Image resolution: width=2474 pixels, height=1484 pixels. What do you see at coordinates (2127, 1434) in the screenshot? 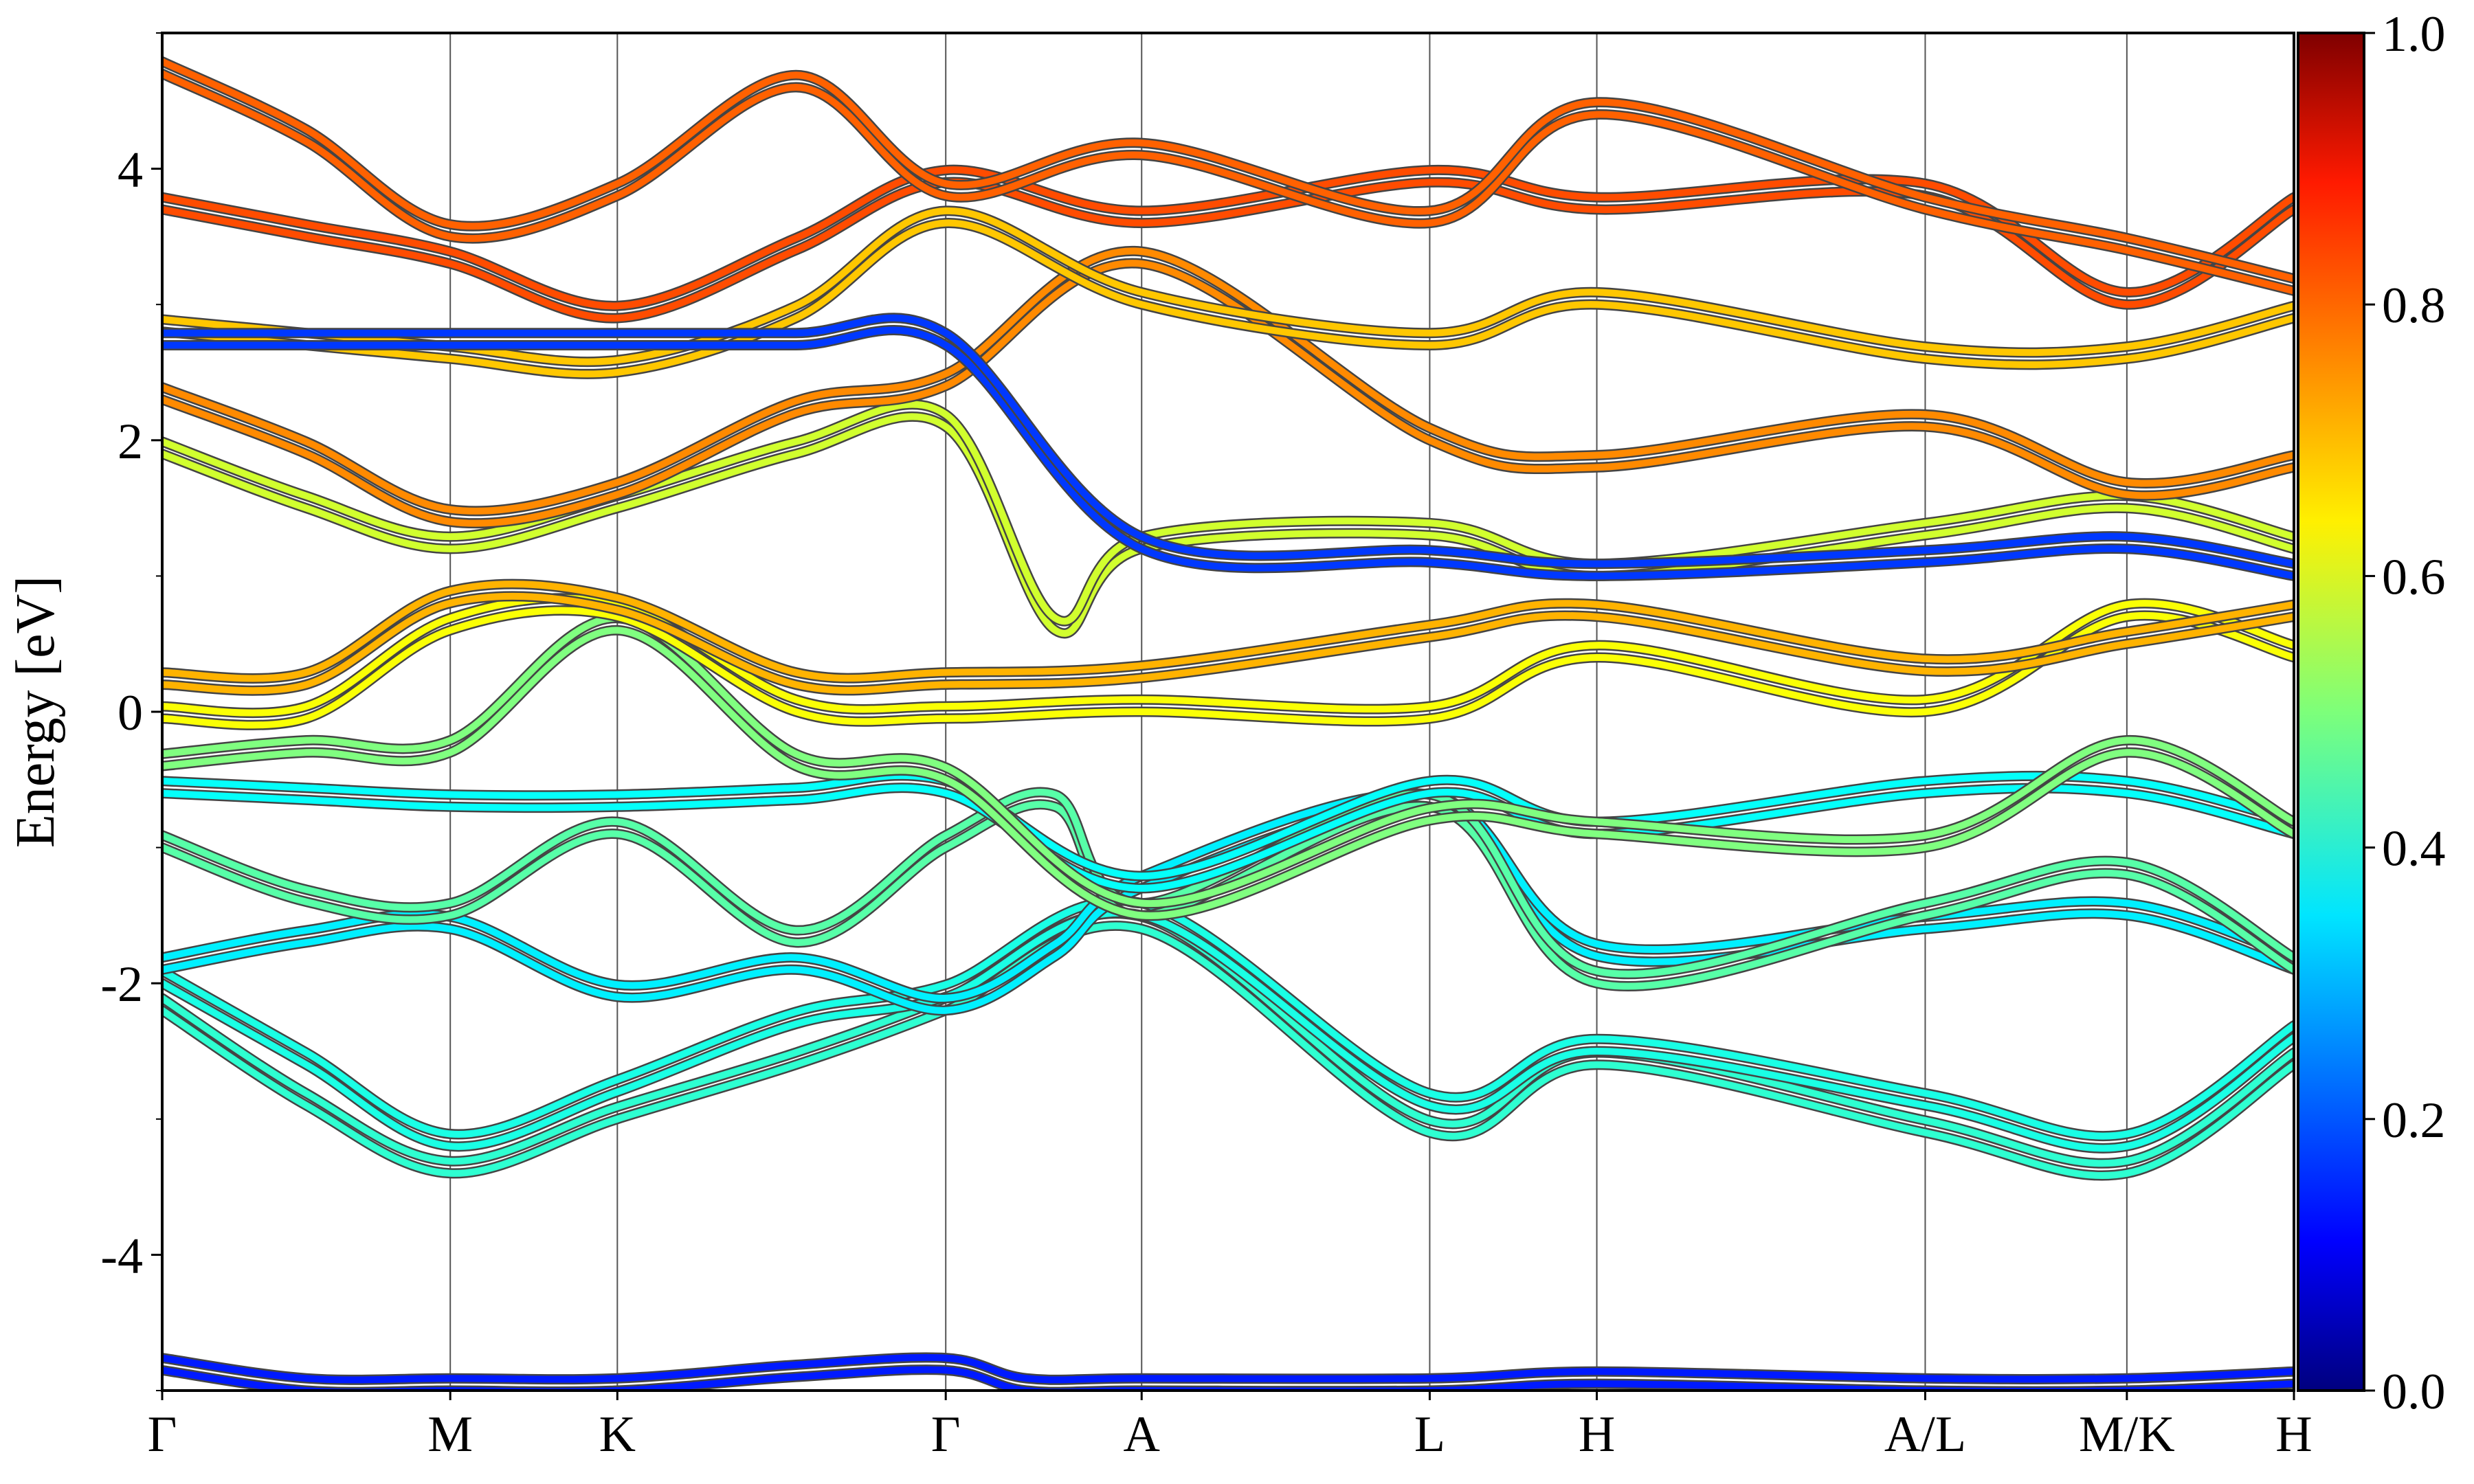
I see `x-tick-label: M/K` at bounding box center [2127, 1434].